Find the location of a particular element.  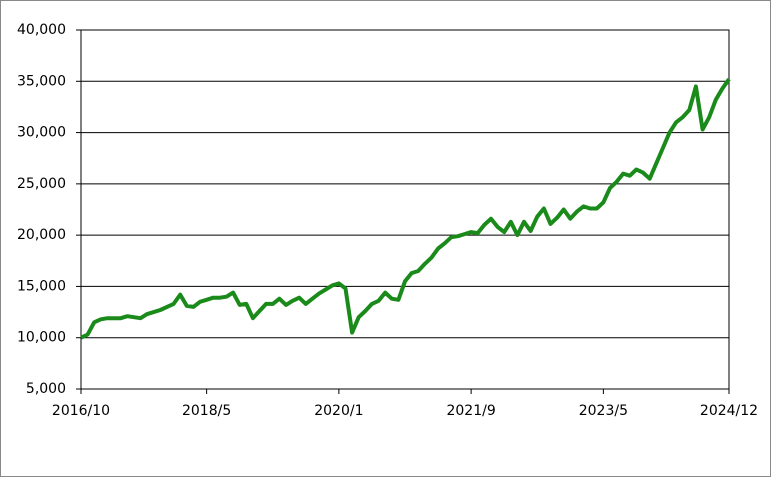

y-tick-label: 20,000 is located at coordinates (41, 235).